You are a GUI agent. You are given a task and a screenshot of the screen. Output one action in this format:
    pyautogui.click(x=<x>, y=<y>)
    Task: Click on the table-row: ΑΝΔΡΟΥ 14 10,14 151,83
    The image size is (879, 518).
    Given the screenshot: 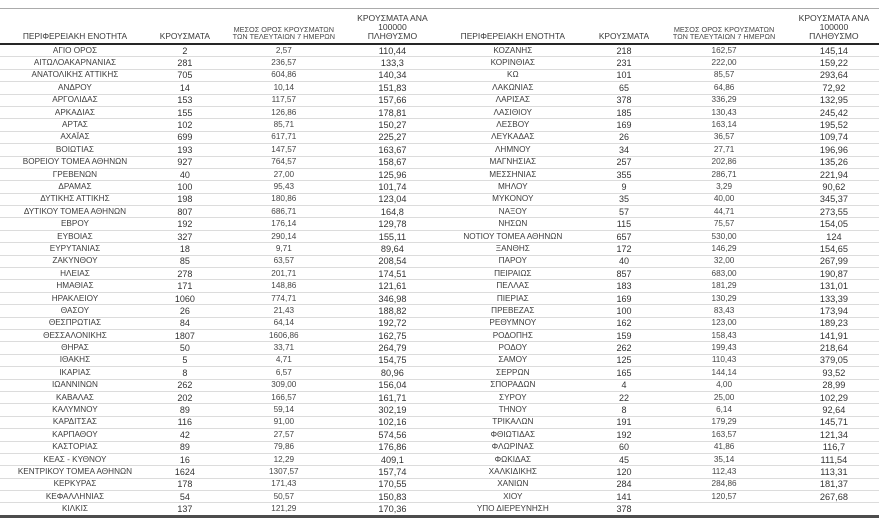 What is the action you would take?
    pyautogui.click(x=218, y=88)
    